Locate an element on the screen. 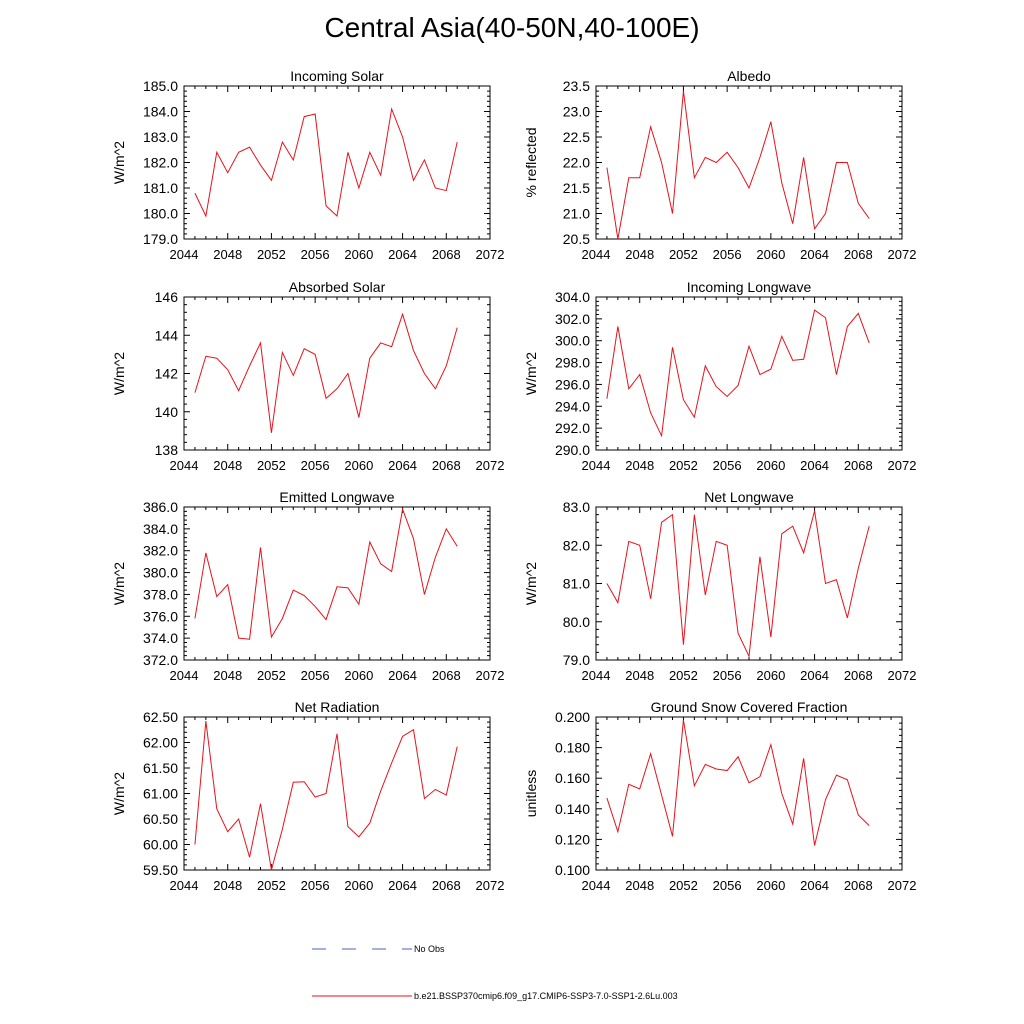  panel-title: Incoming Longwave is located at coordinates (749, 287).